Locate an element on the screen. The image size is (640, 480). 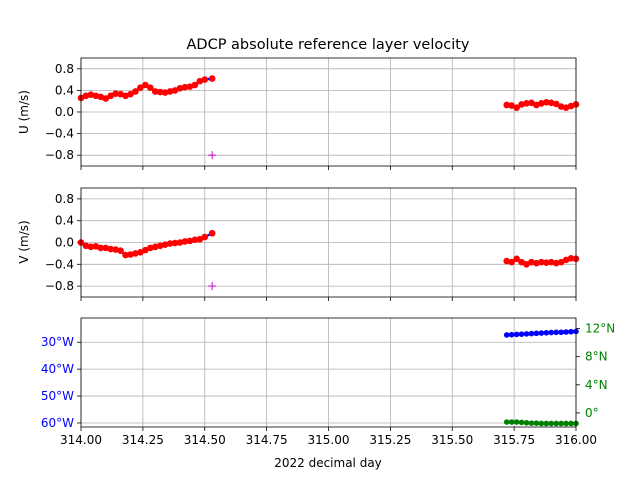
x-tick-label: 315.50 is located at coordinates (452, 440).